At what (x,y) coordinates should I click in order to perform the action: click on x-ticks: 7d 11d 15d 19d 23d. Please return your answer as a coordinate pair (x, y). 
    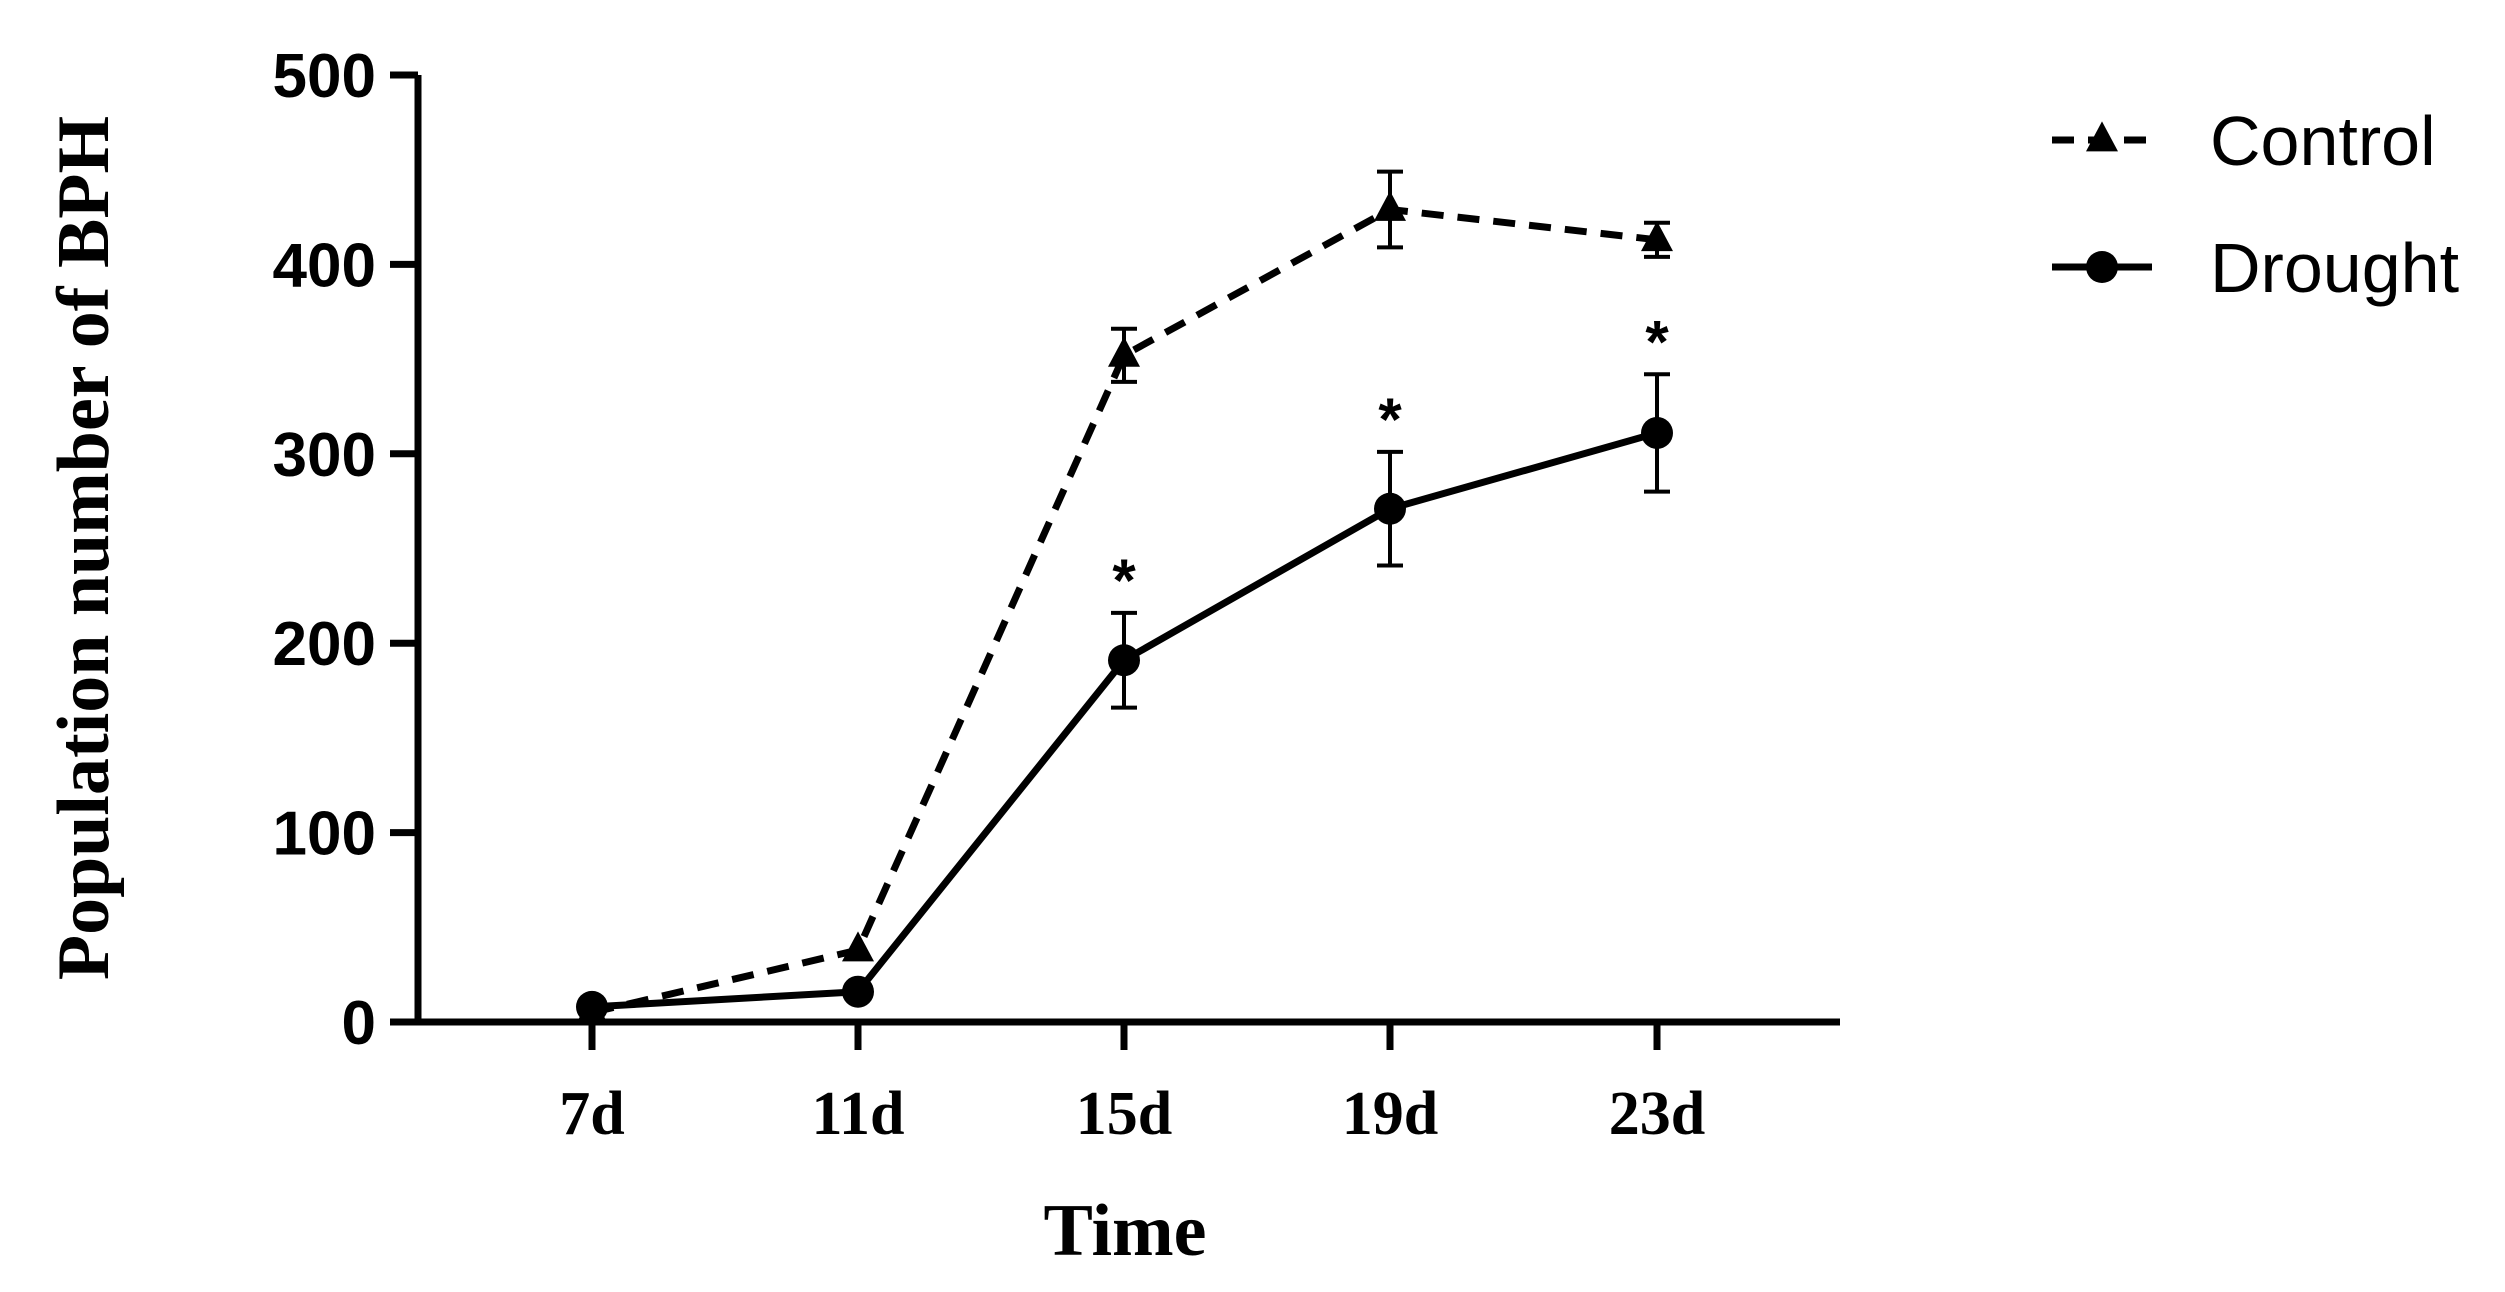
    Looking at the image, I should click on (1132, 1085).